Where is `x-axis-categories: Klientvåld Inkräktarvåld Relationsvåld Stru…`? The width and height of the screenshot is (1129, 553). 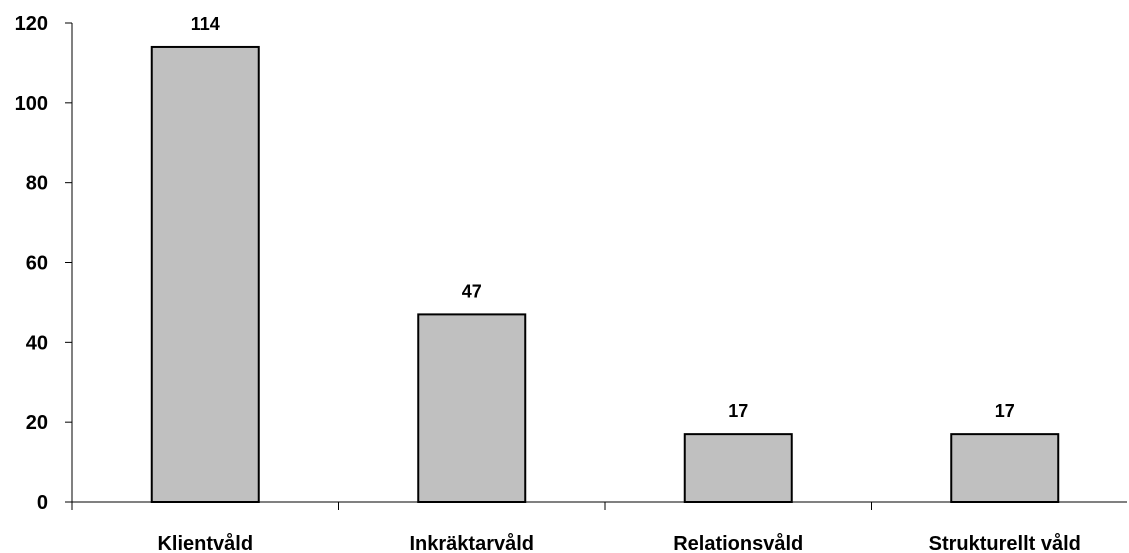
x-axis-categories: Klientvåld Inkräktarvåld Relationsvåld Stru… is located at coordinates (618, 542).